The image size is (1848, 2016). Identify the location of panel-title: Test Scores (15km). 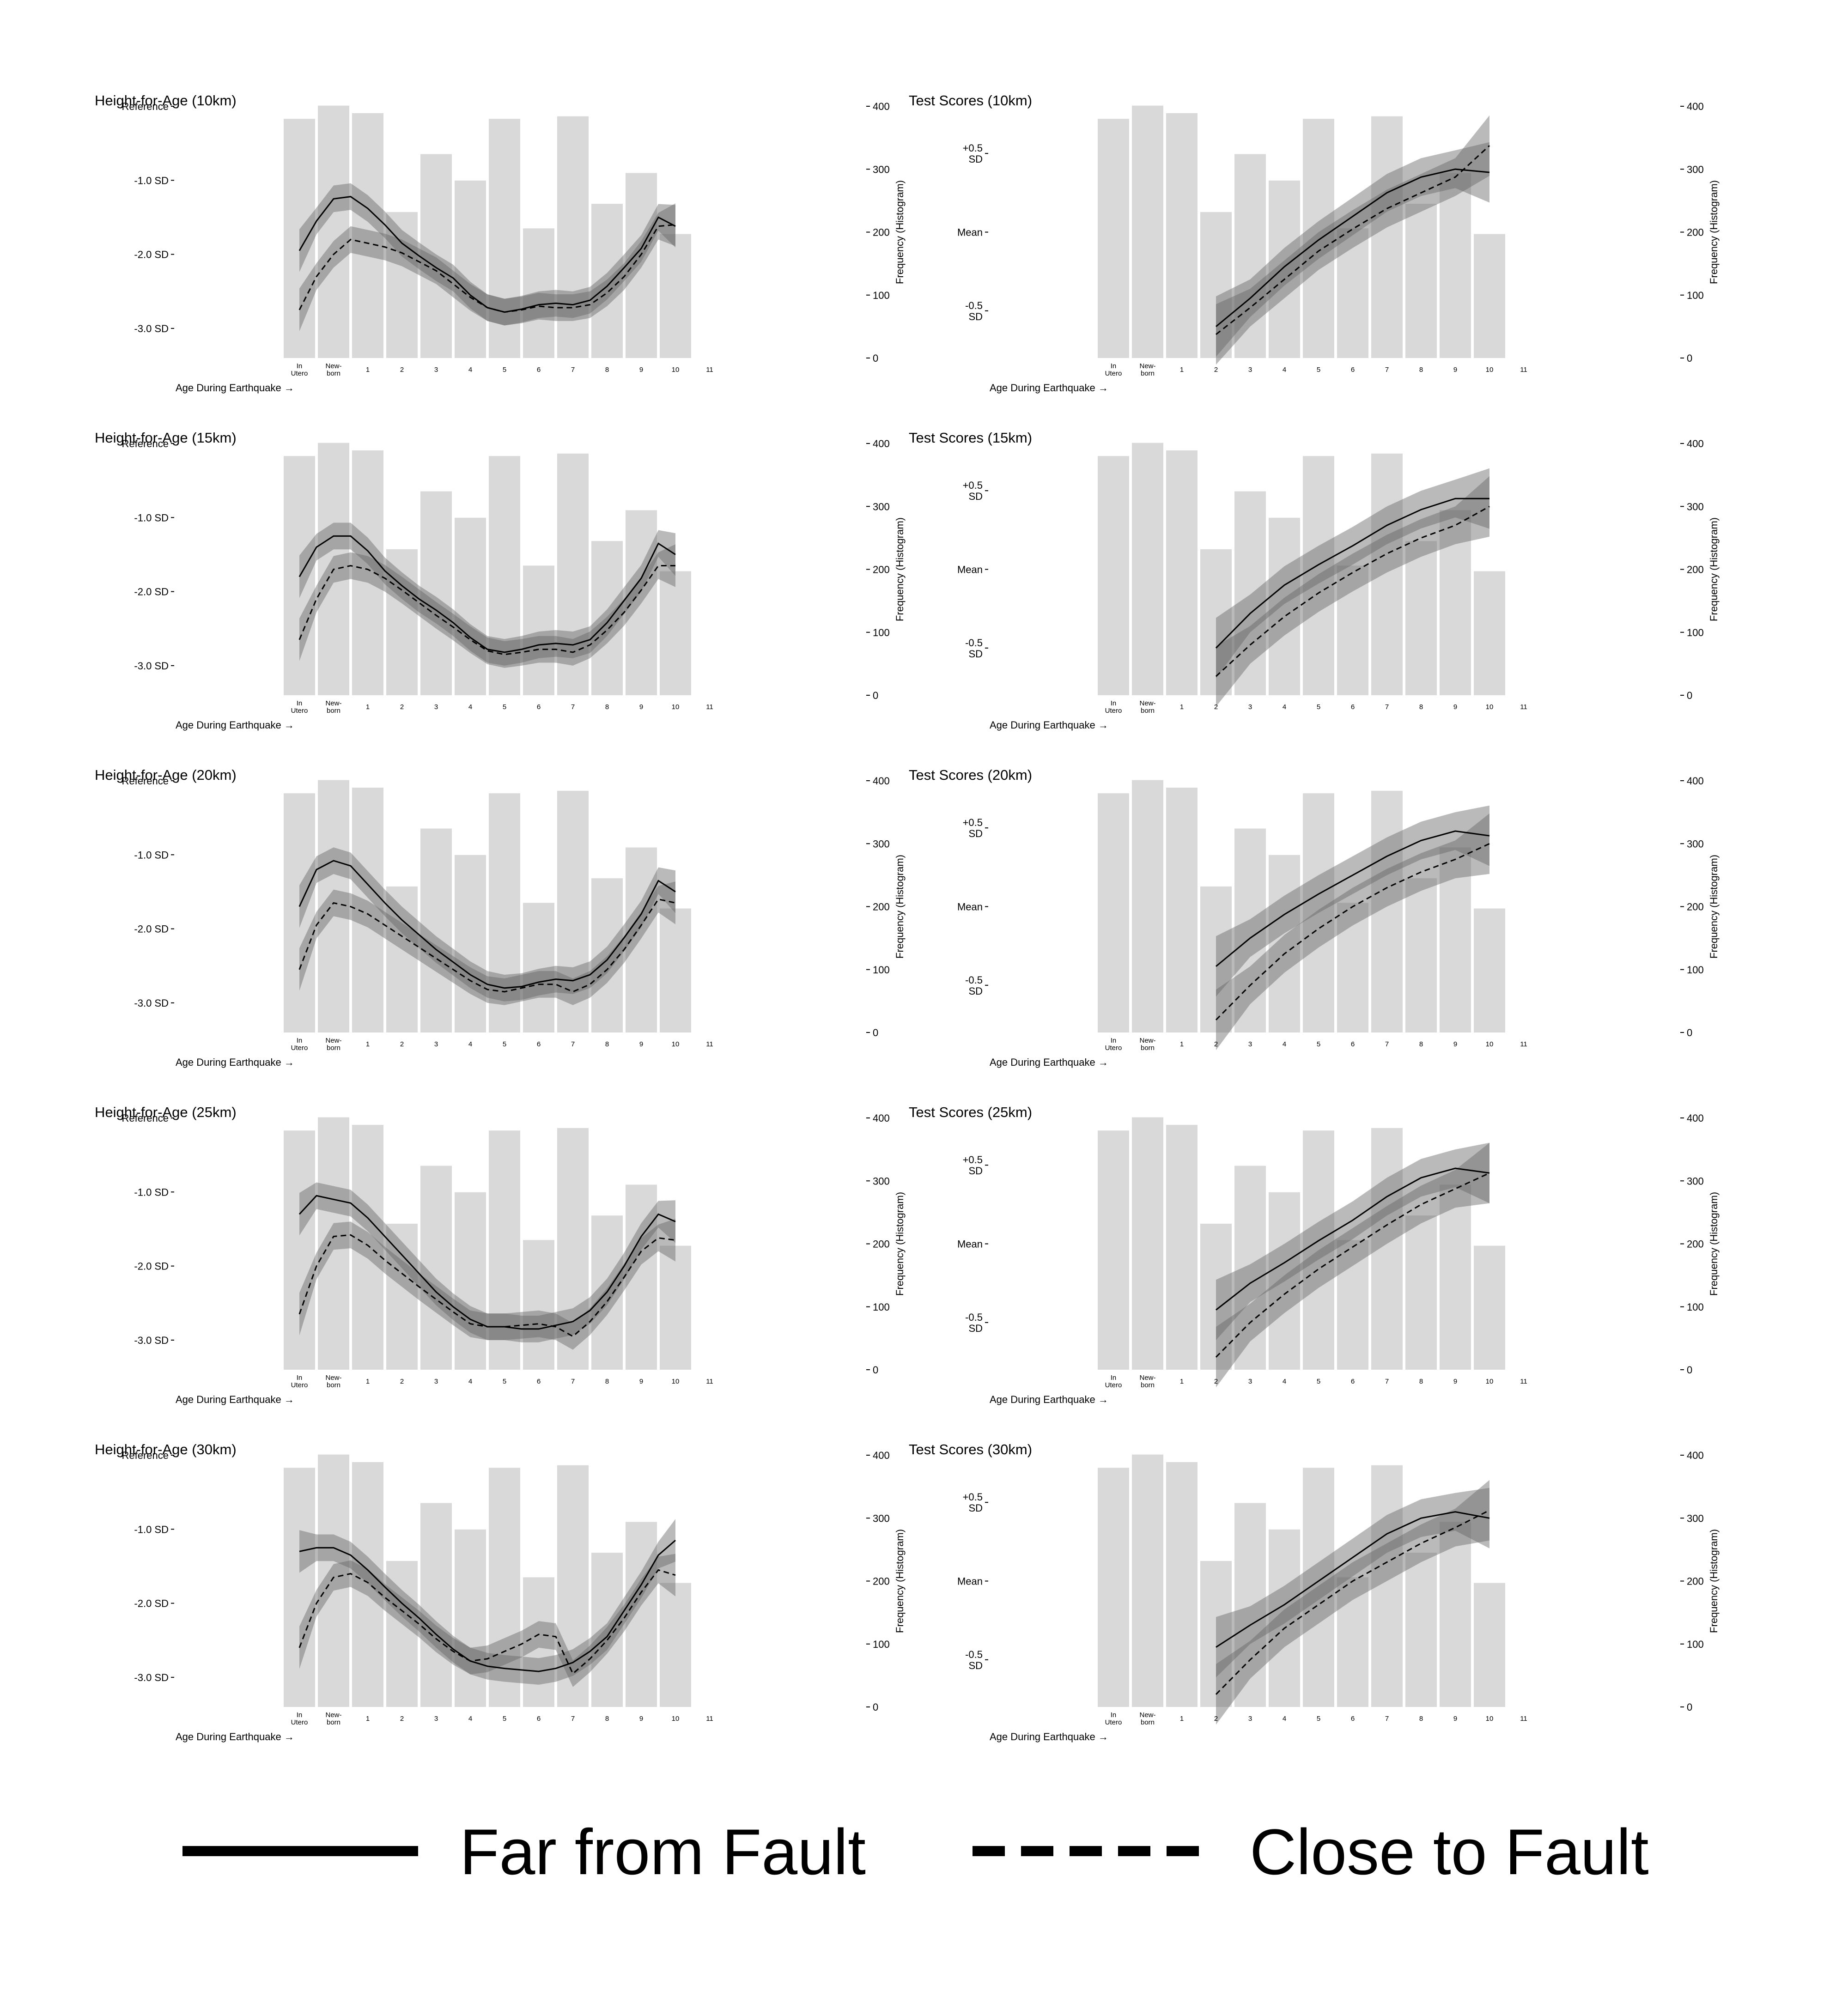
(971, 438).